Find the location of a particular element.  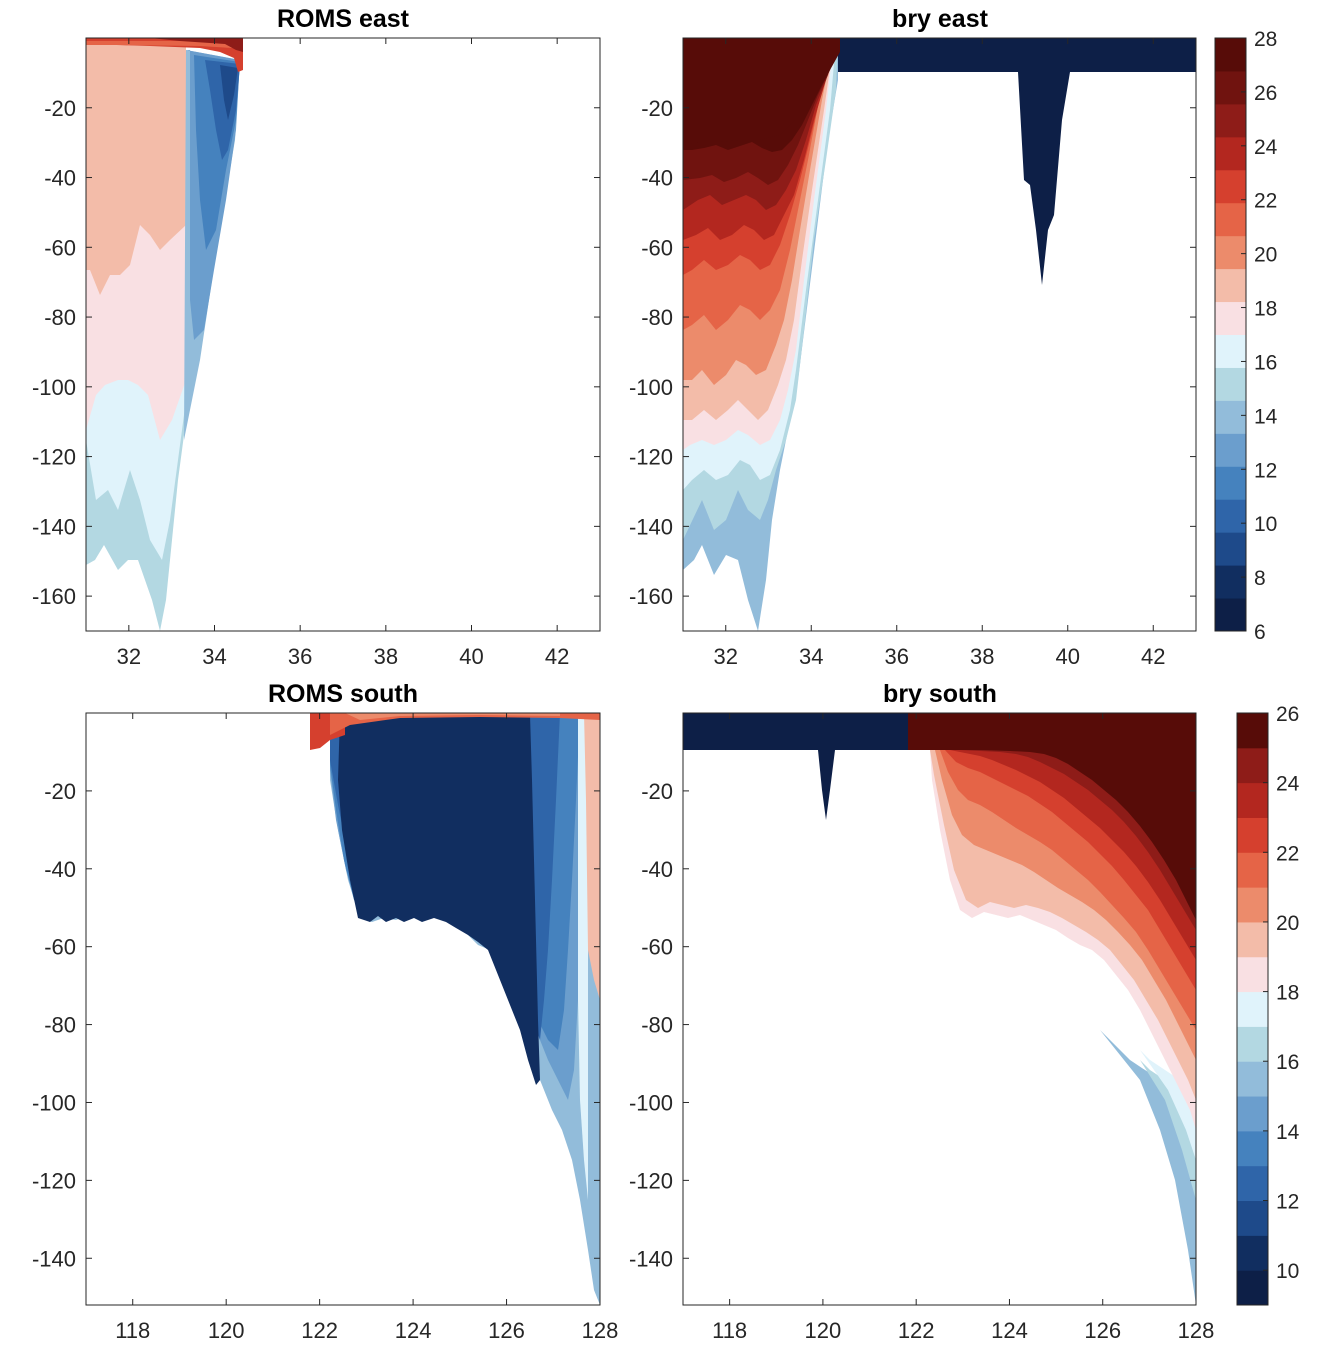

x-tick-label: 124 is located at coordinates (413, 1330).